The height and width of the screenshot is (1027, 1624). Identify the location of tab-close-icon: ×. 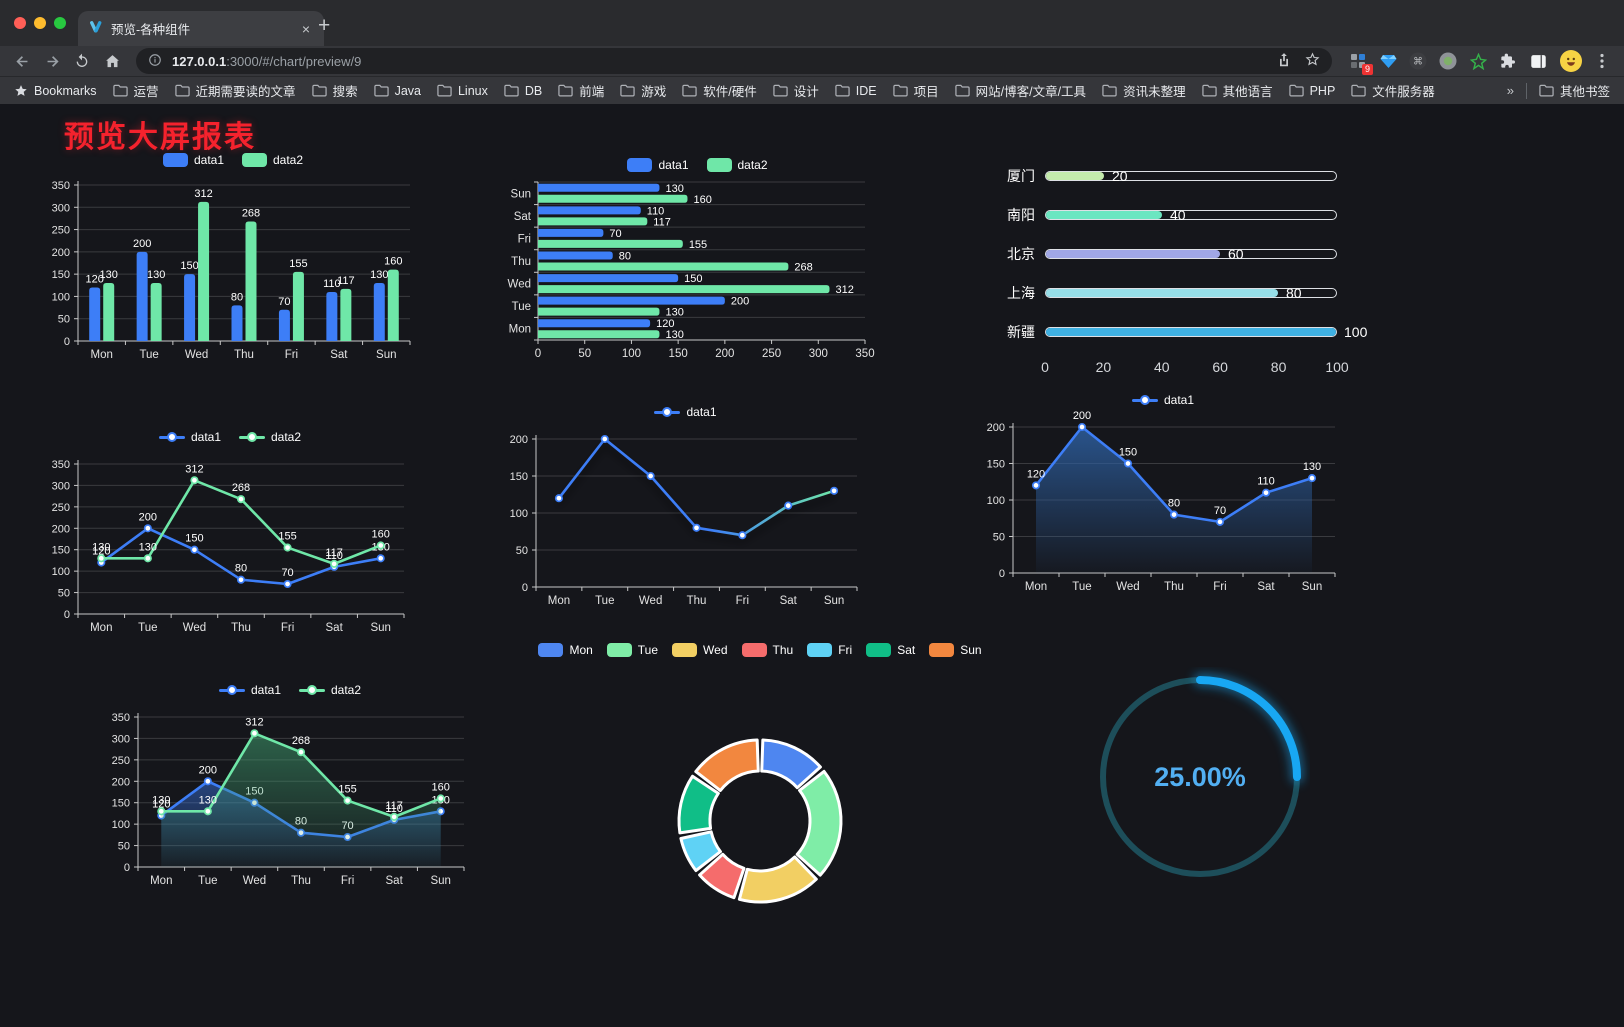
(305, 28).